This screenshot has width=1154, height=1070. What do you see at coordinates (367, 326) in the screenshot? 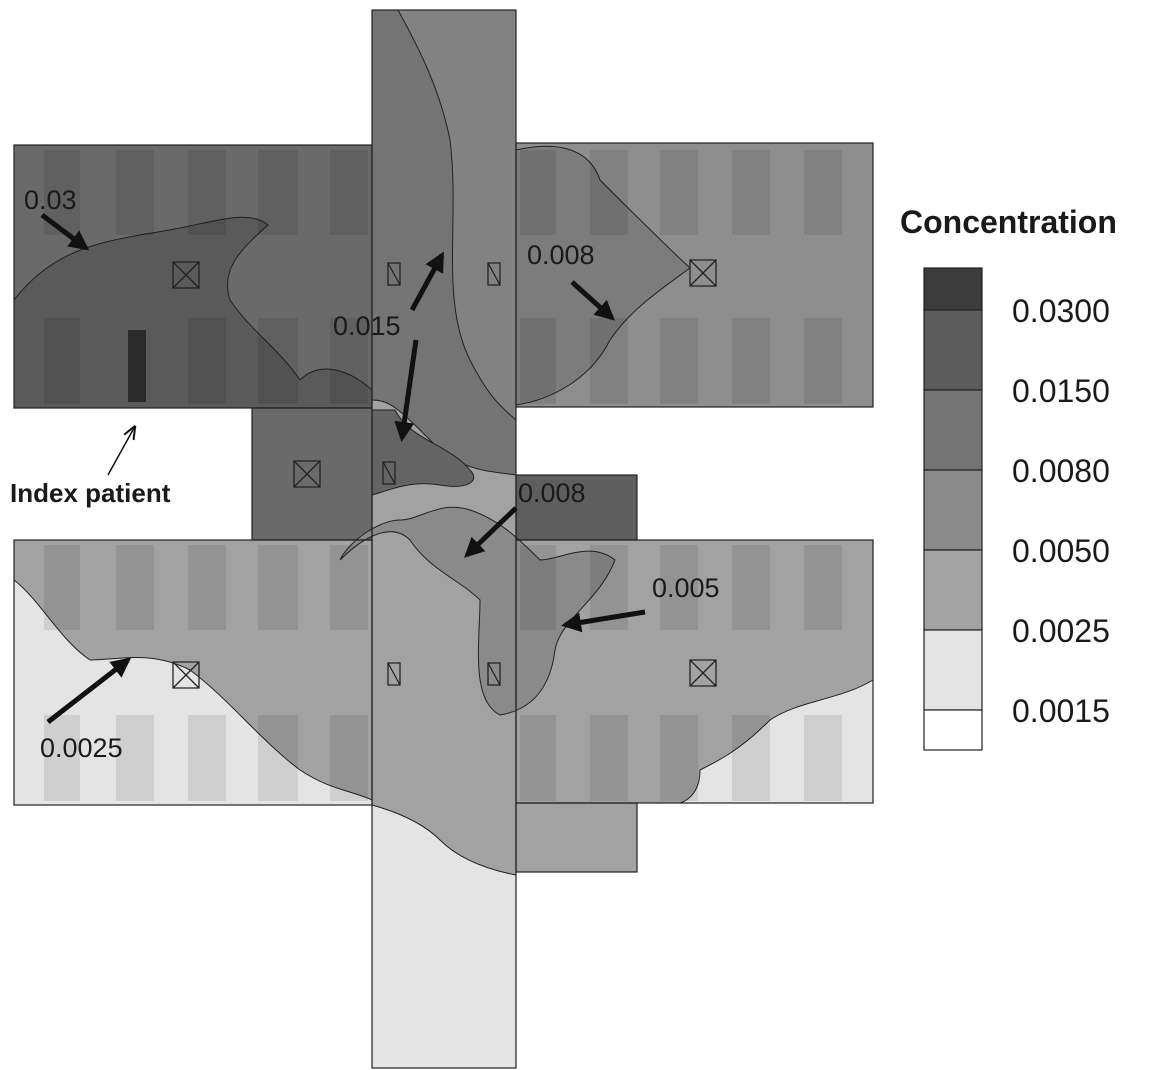
I see `annotation: 0.015` at bounding box center [367, 326].